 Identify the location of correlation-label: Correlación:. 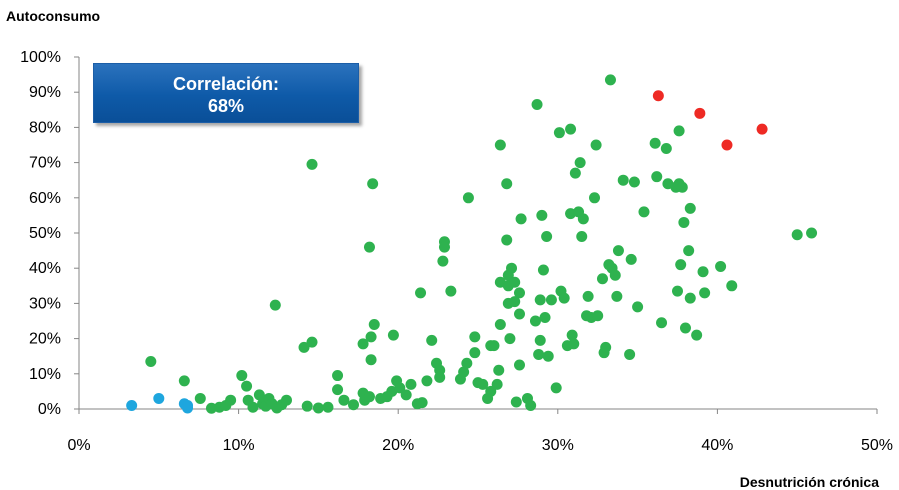
(226, 84).